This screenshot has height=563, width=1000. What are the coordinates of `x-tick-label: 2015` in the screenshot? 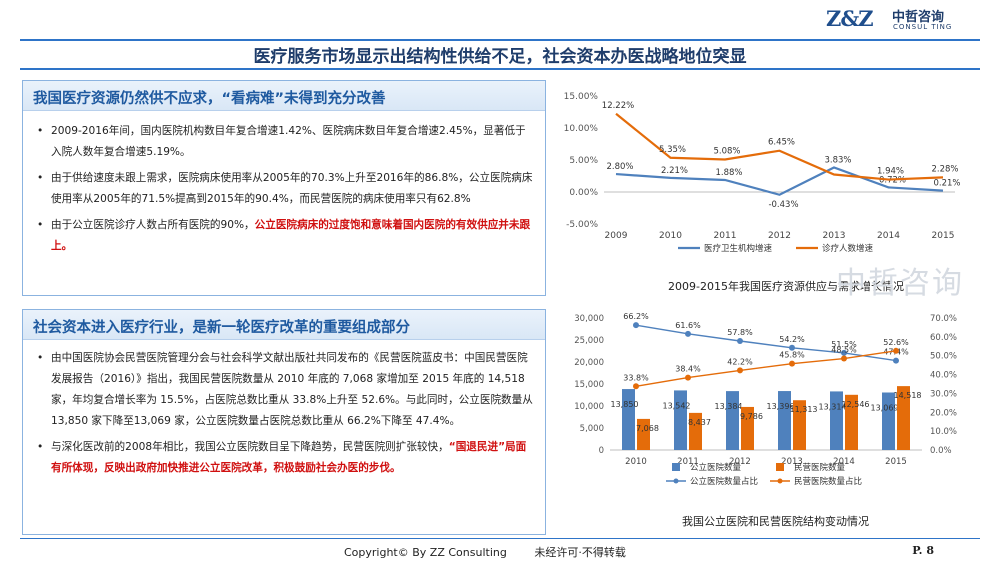 It's located at (896, 462).